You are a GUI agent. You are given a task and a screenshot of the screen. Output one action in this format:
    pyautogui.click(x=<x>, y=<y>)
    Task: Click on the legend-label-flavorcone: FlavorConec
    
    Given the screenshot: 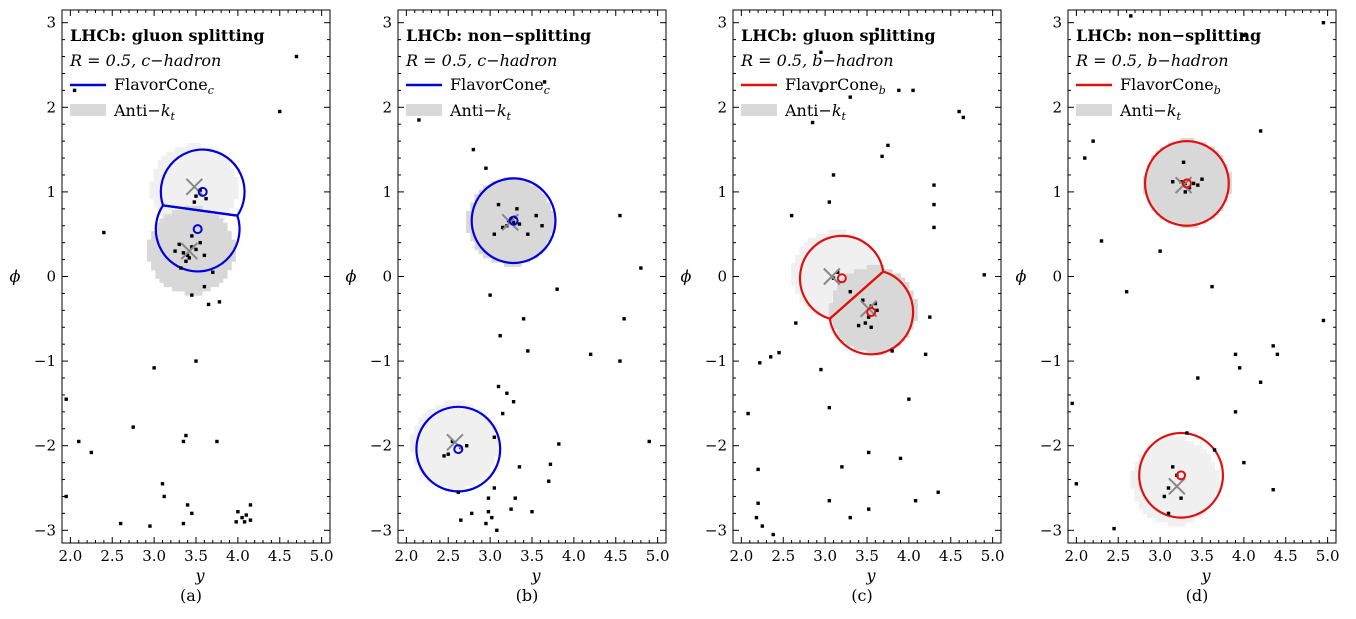 What is the action you would take?
    pyautogui.click(x=164, y=86)
    